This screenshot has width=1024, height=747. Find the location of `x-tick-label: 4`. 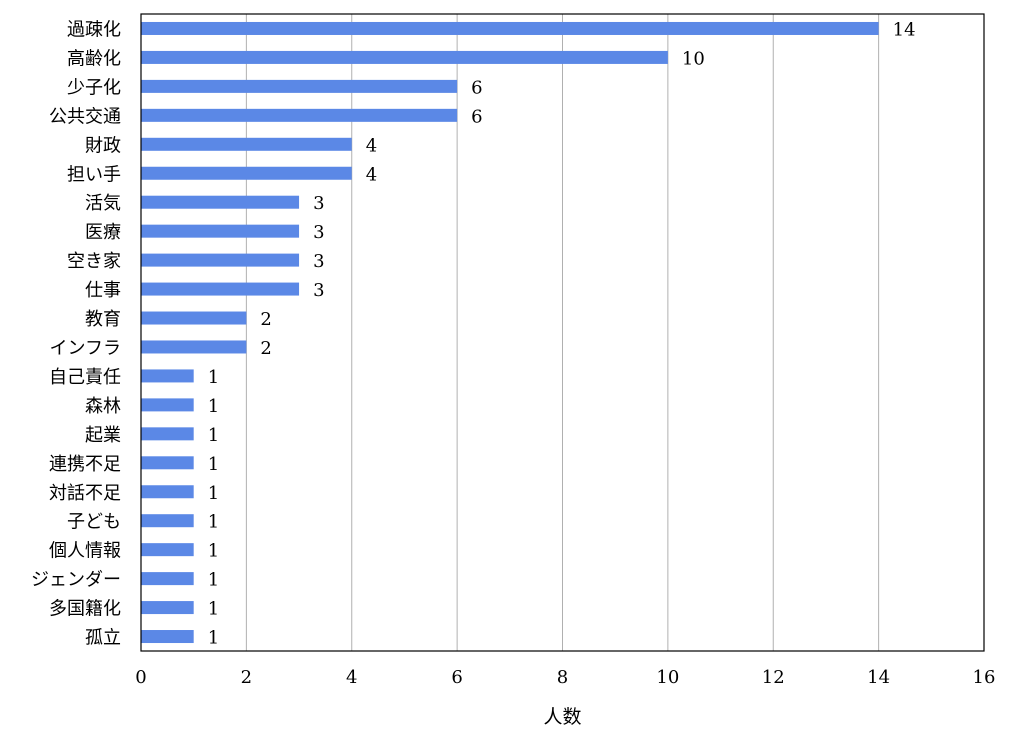

x-tick-label: 4 is located at coordinates (351, 677).